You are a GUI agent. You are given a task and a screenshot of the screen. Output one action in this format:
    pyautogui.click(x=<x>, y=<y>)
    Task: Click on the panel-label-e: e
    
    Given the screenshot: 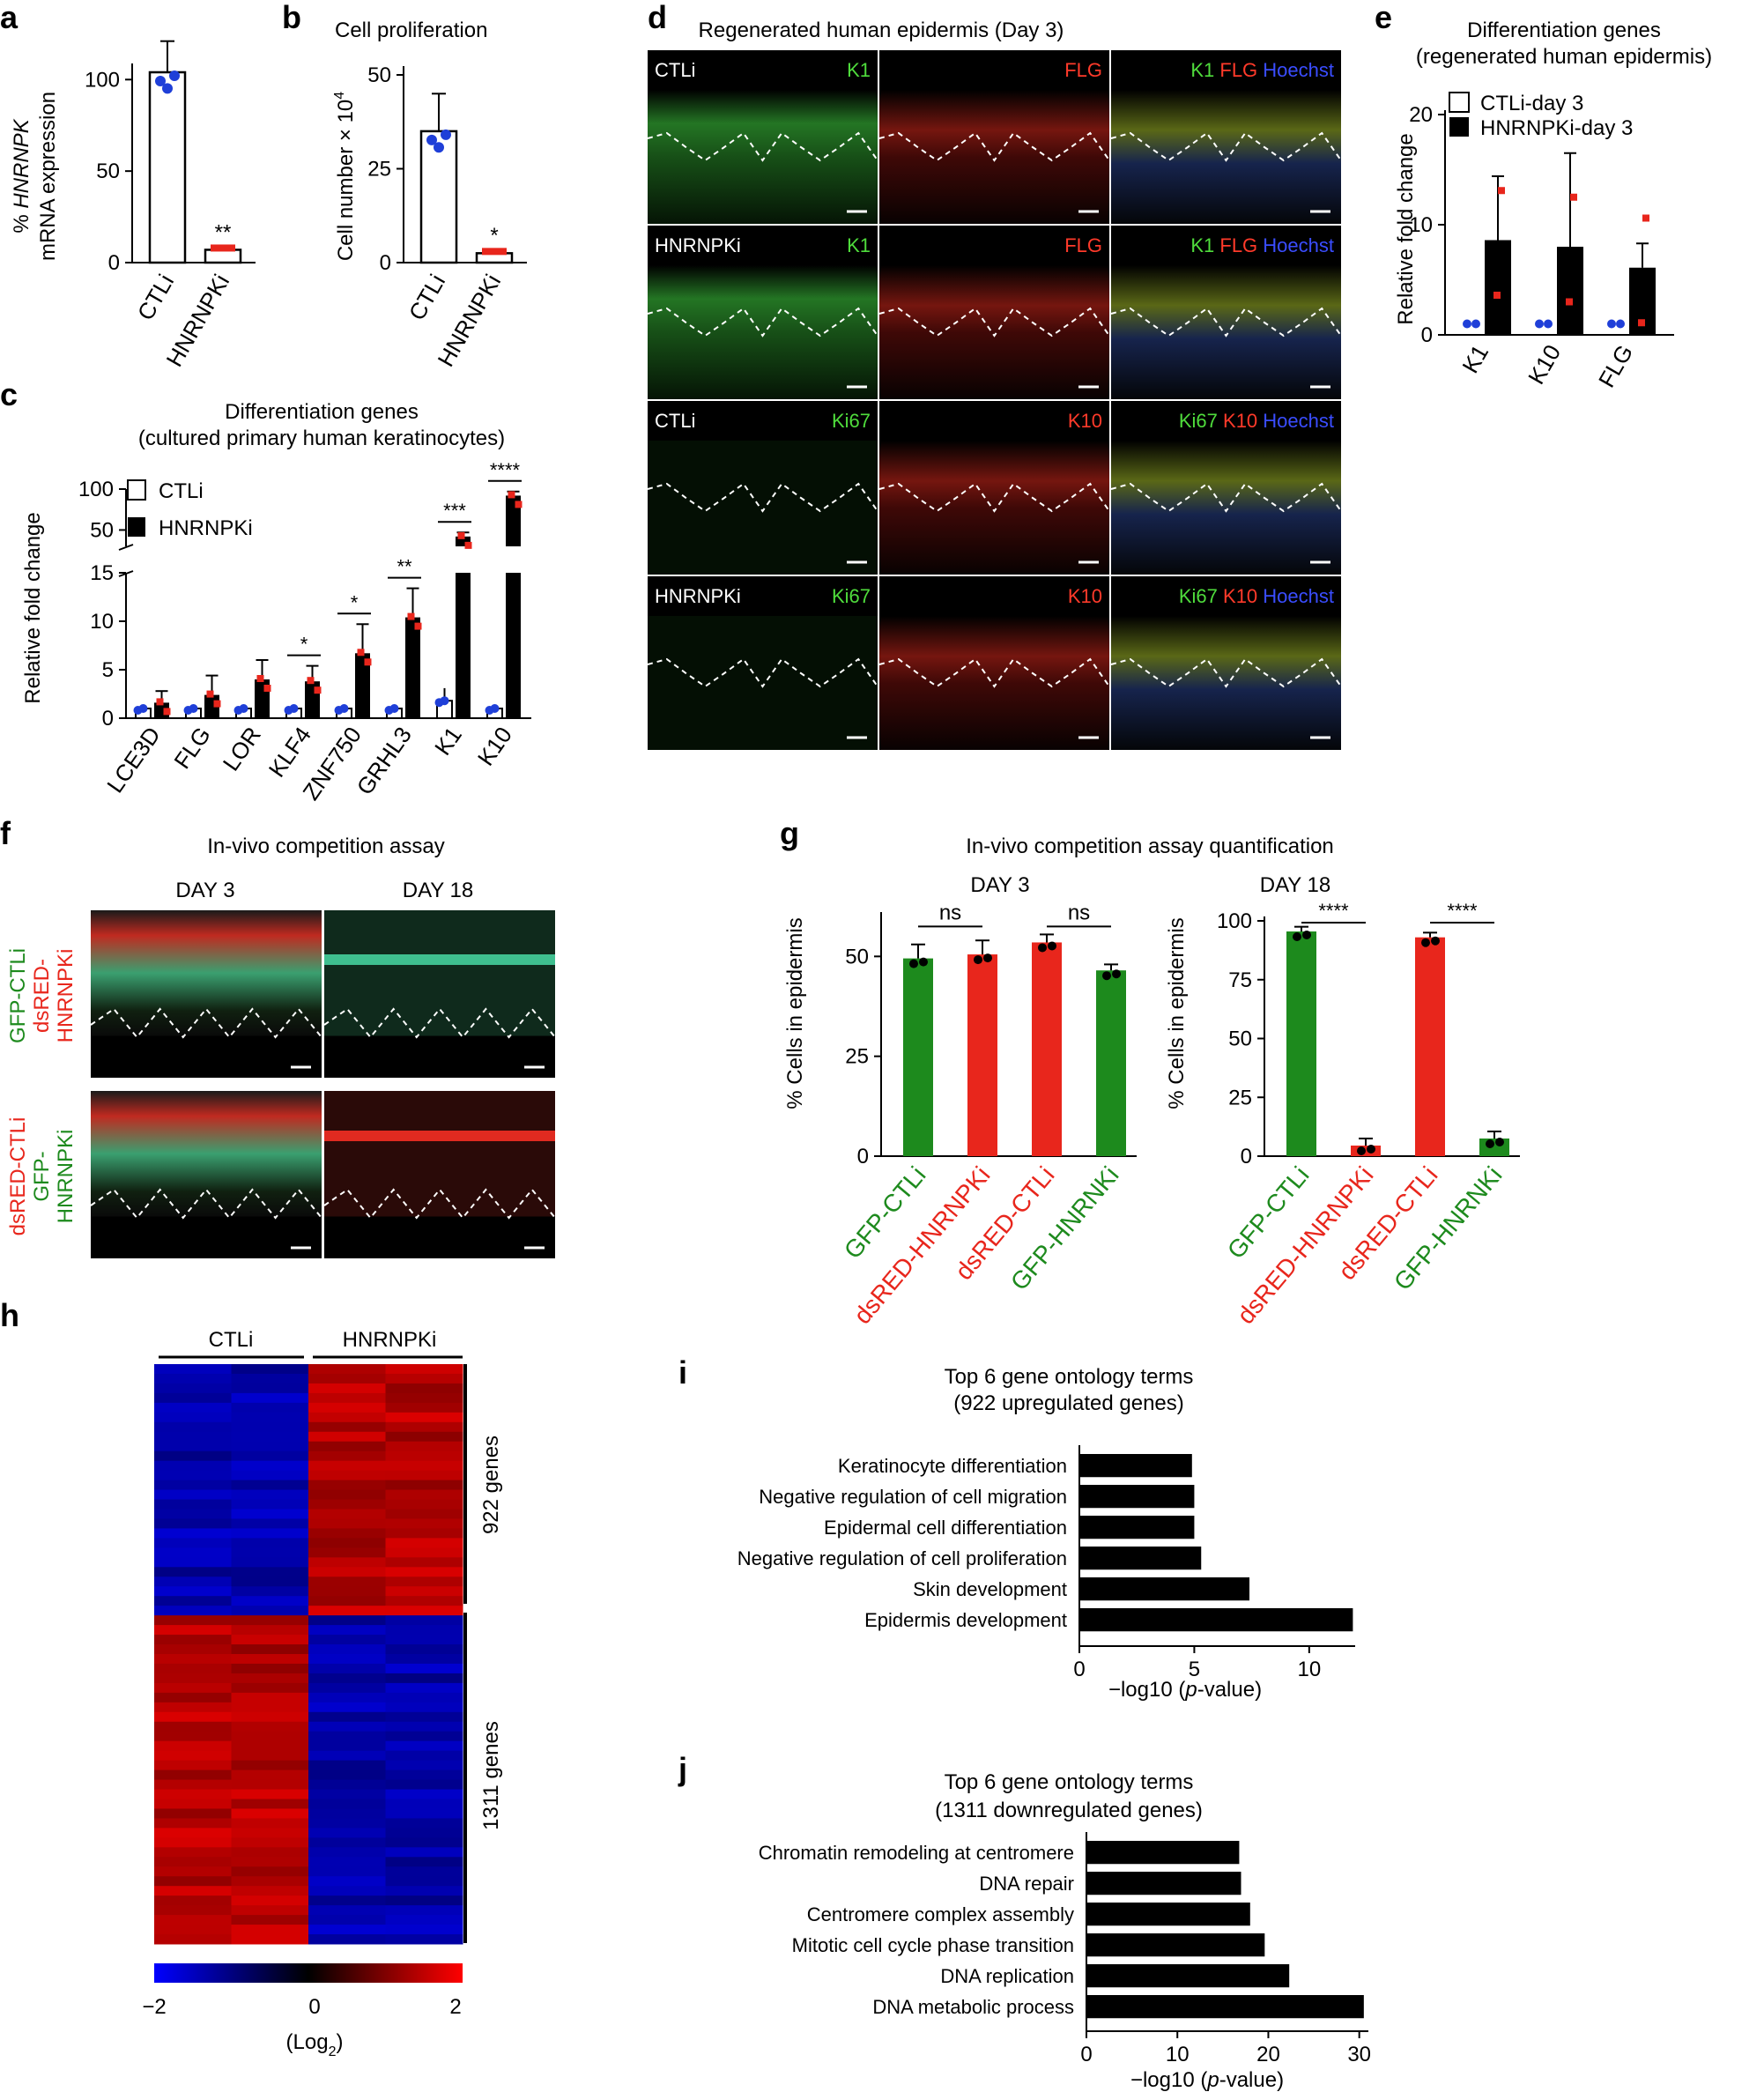 What is the action you would take?
    pyautogui.click(x=1383, y=17)
    